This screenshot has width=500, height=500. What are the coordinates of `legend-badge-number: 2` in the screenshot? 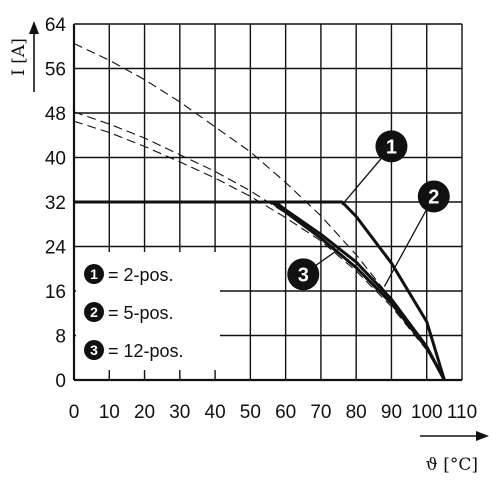 It's located at (94, 312).